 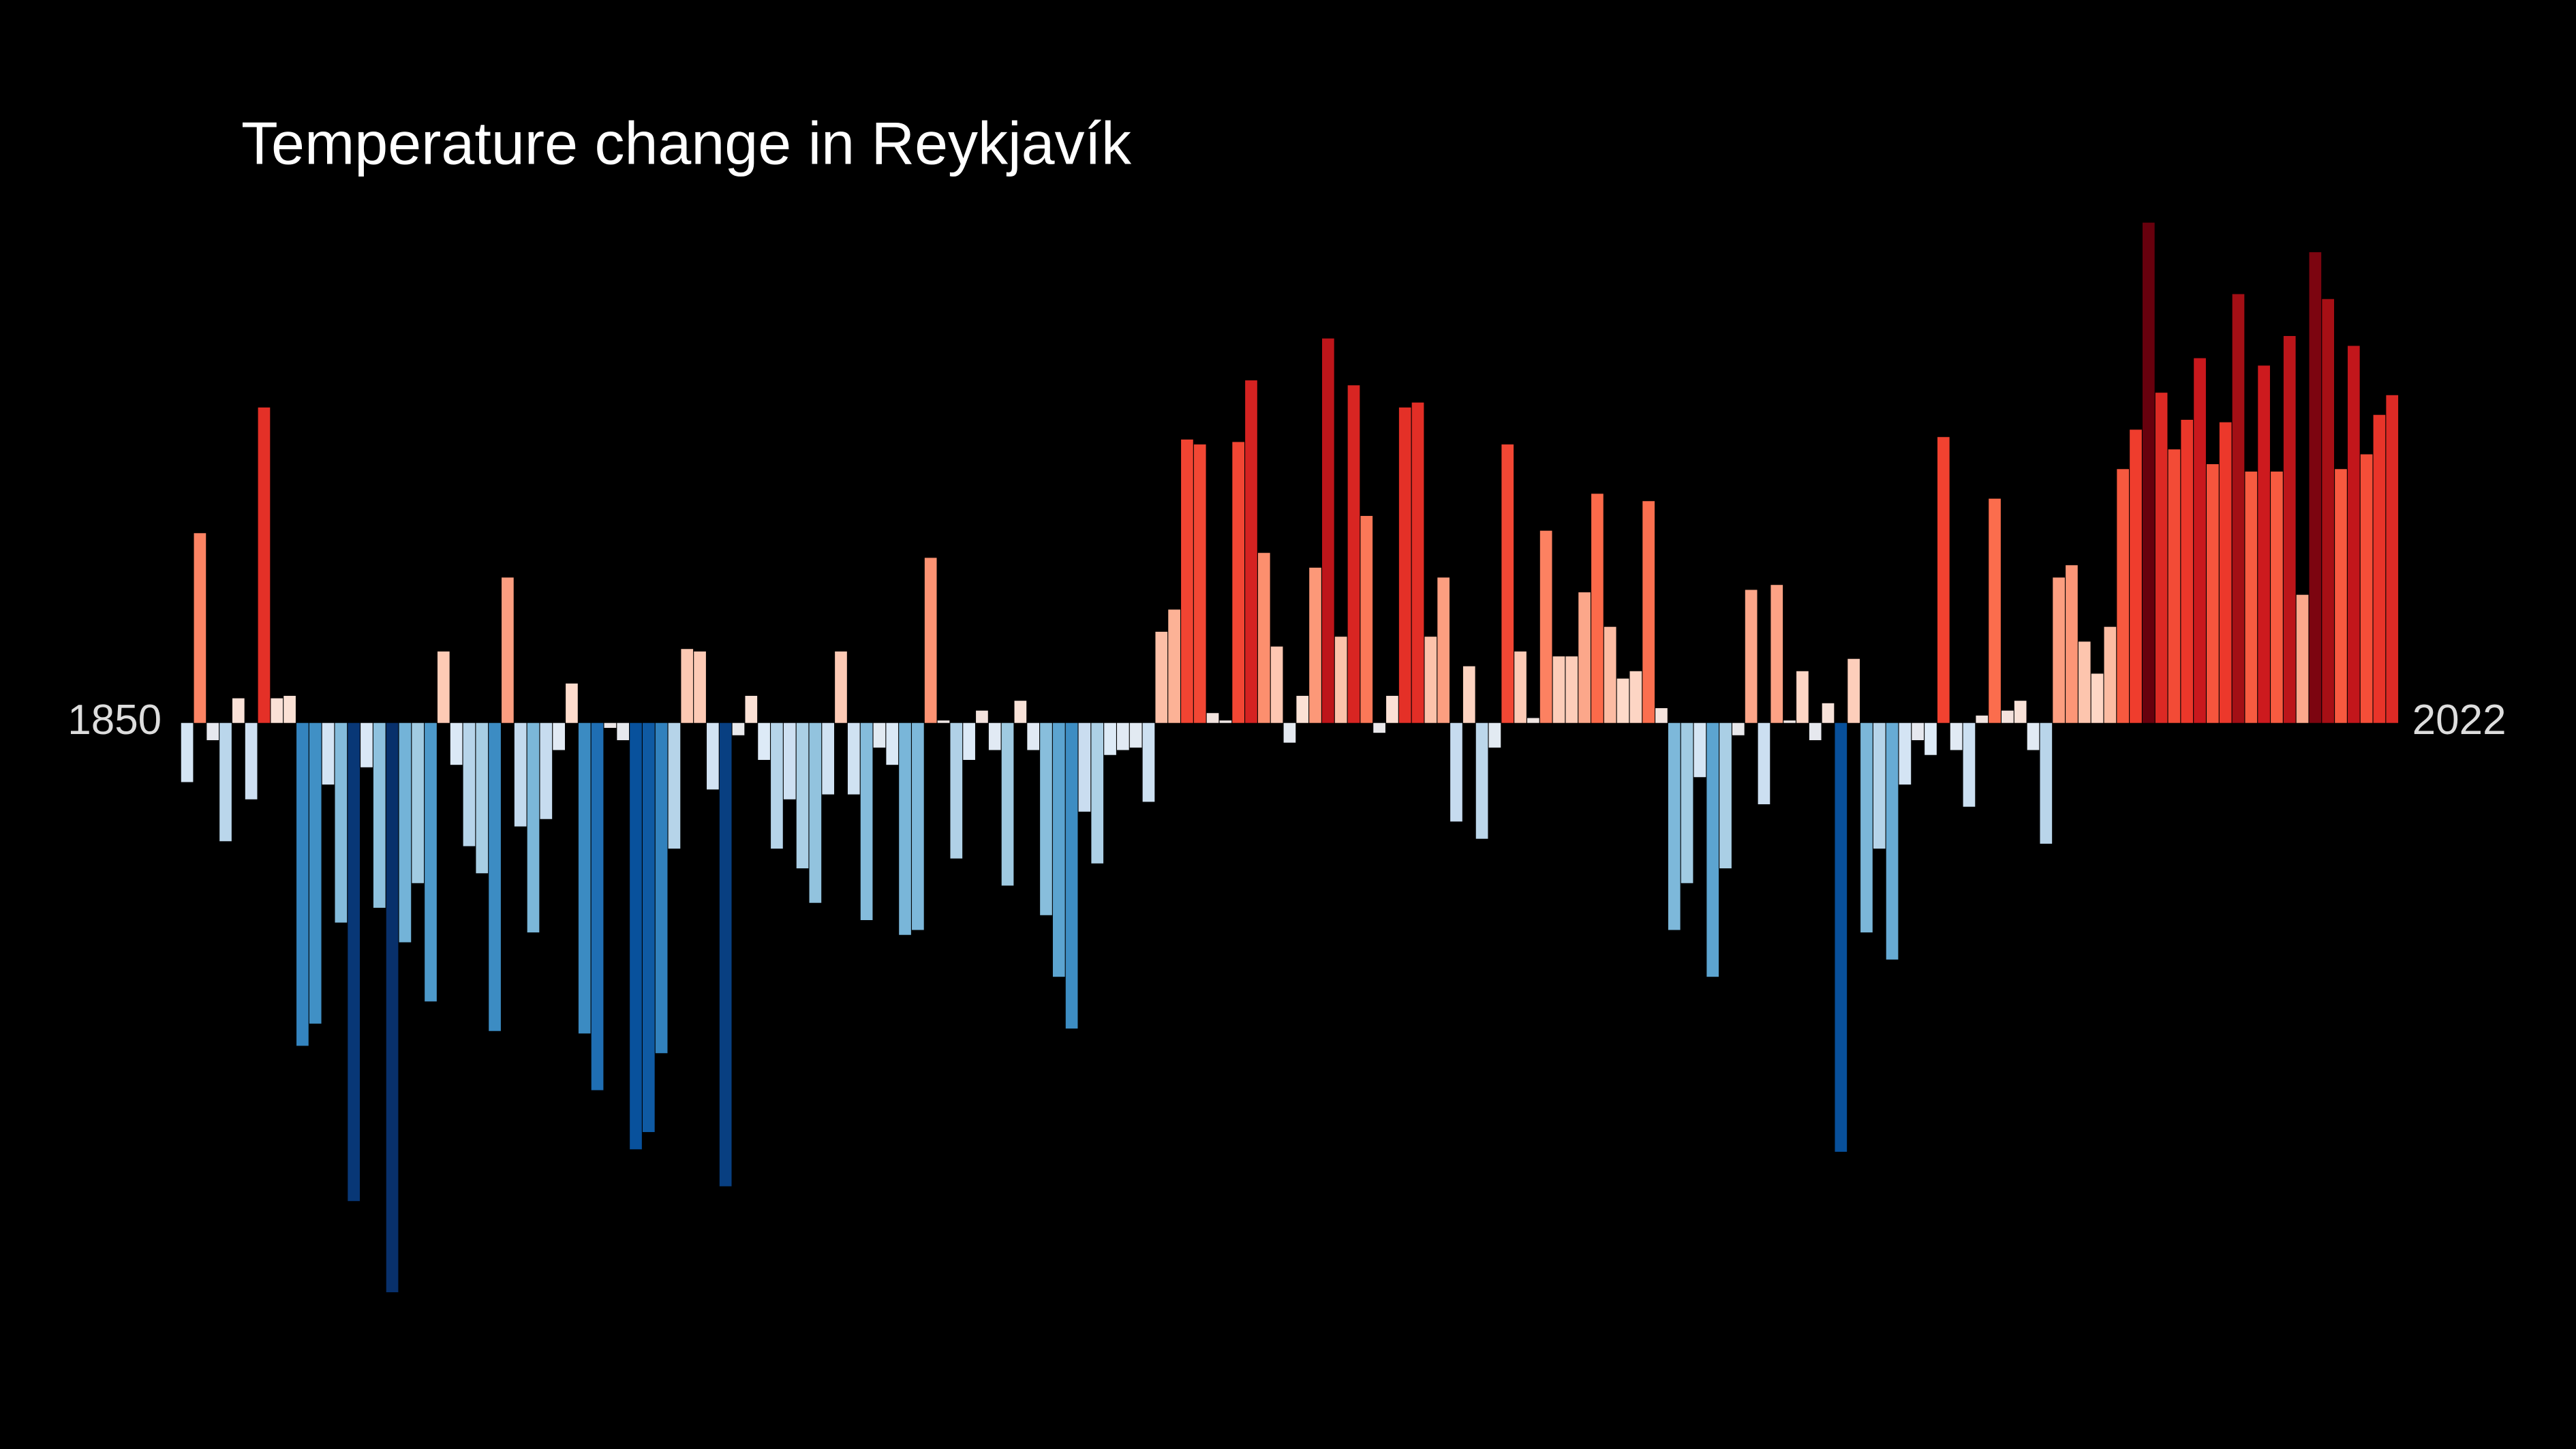 What do you see at coordinates (2459, 721) in the screenshot?
I see `x-tick-label: 2022` at bounding box center [2459, 721].